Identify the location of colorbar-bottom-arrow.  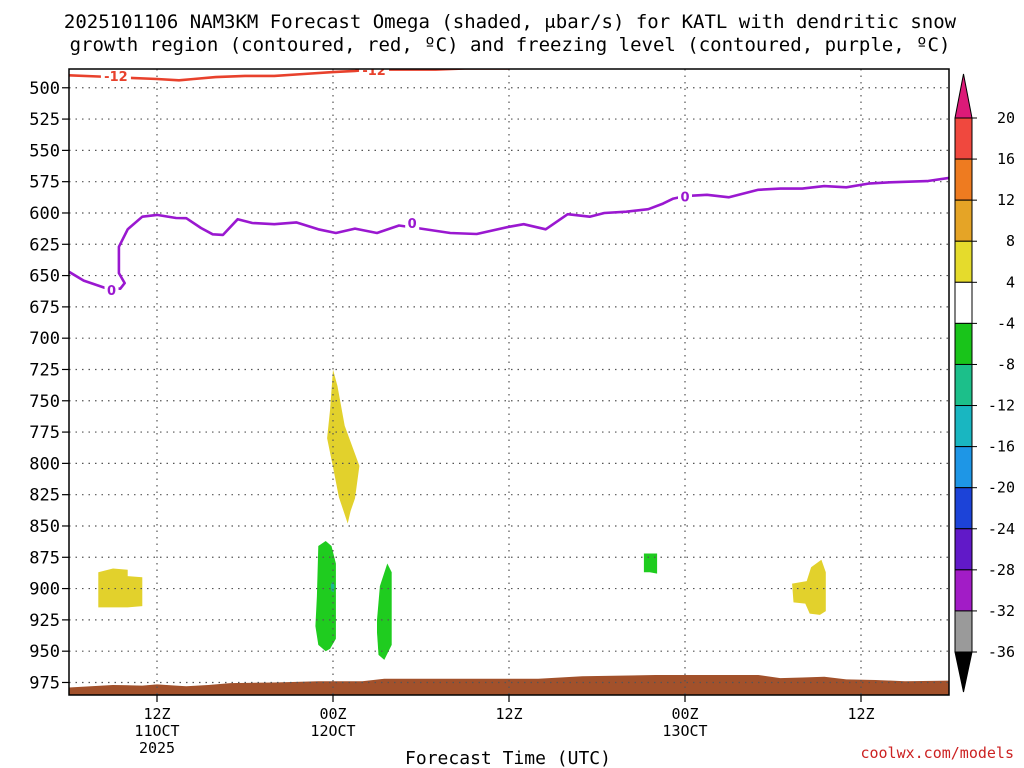
(963, 672).